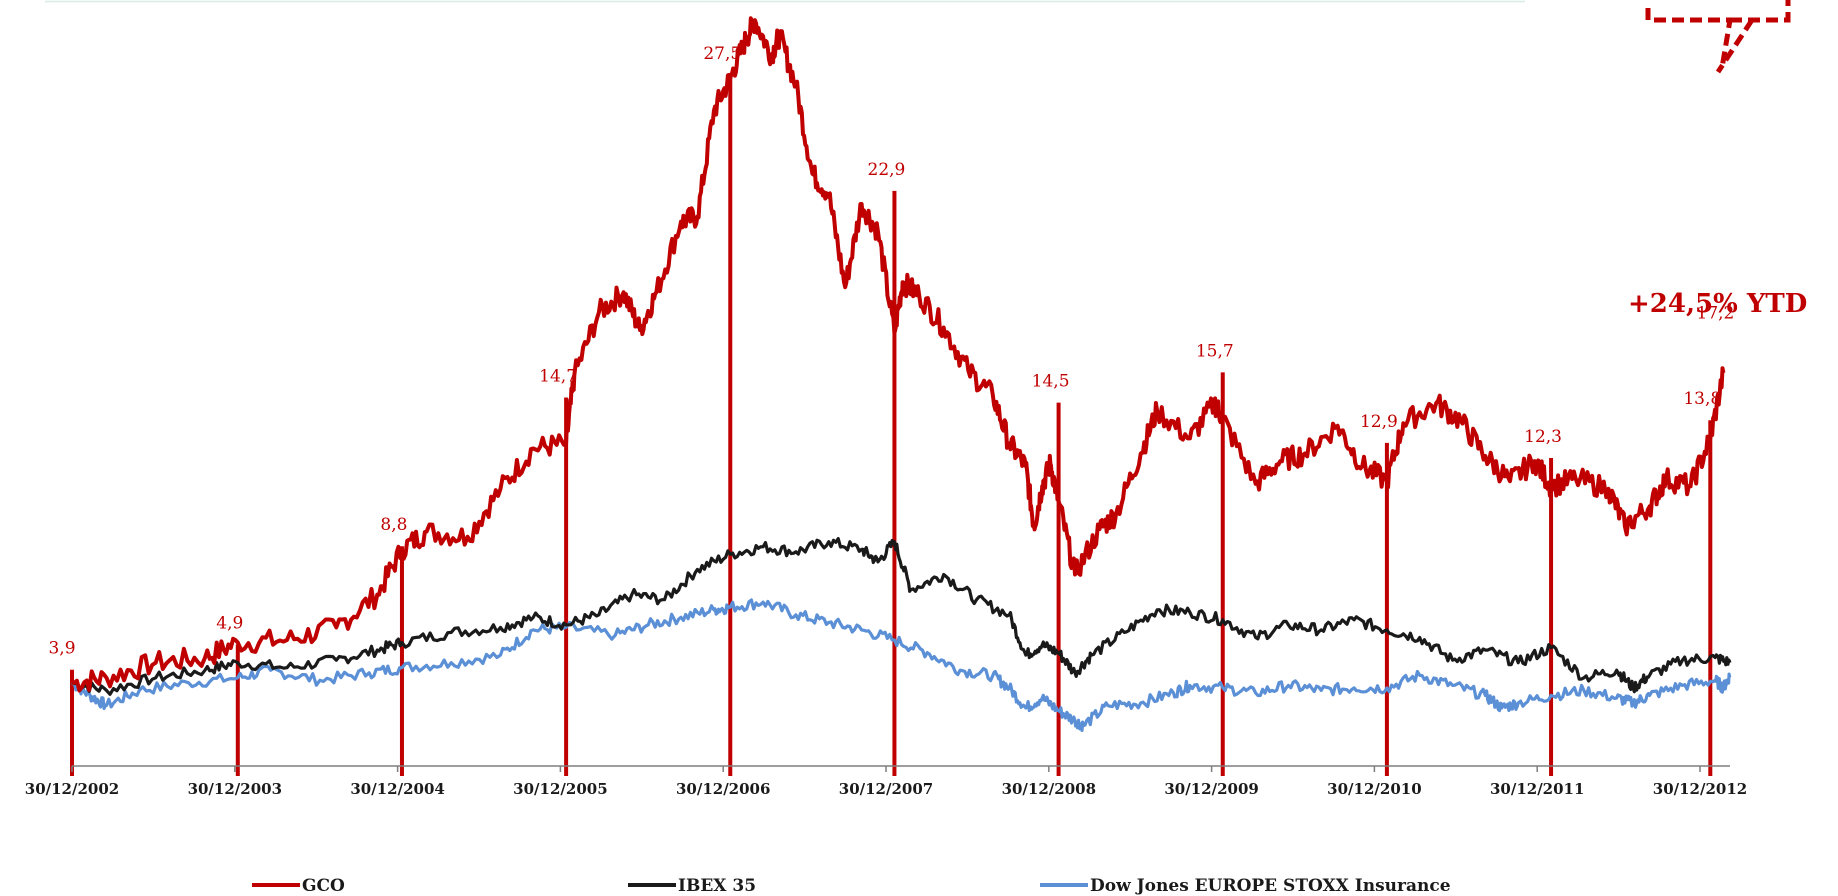 This screenshot has width=1838, height=896. What do you see at coordinates (1543, 437) in the screenshot?
I see `value-label-10: 12,3` at bounding box center [1543, 437].